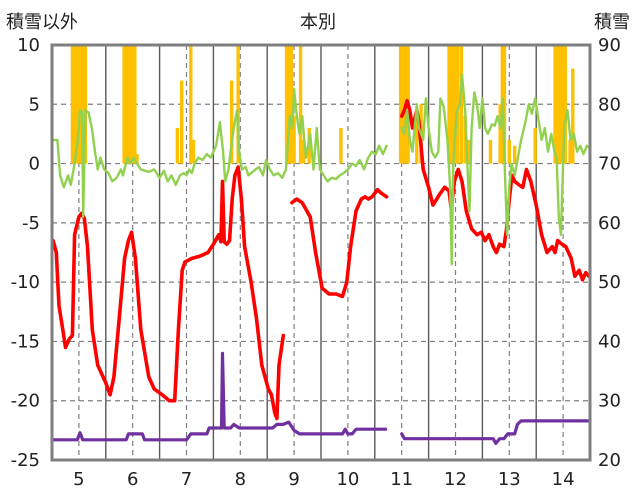 This screenshot has width=636, height=501. Describe the element at coordinates (609, 460) in the screenshot. I see `right-tick-label: 20` at that location.